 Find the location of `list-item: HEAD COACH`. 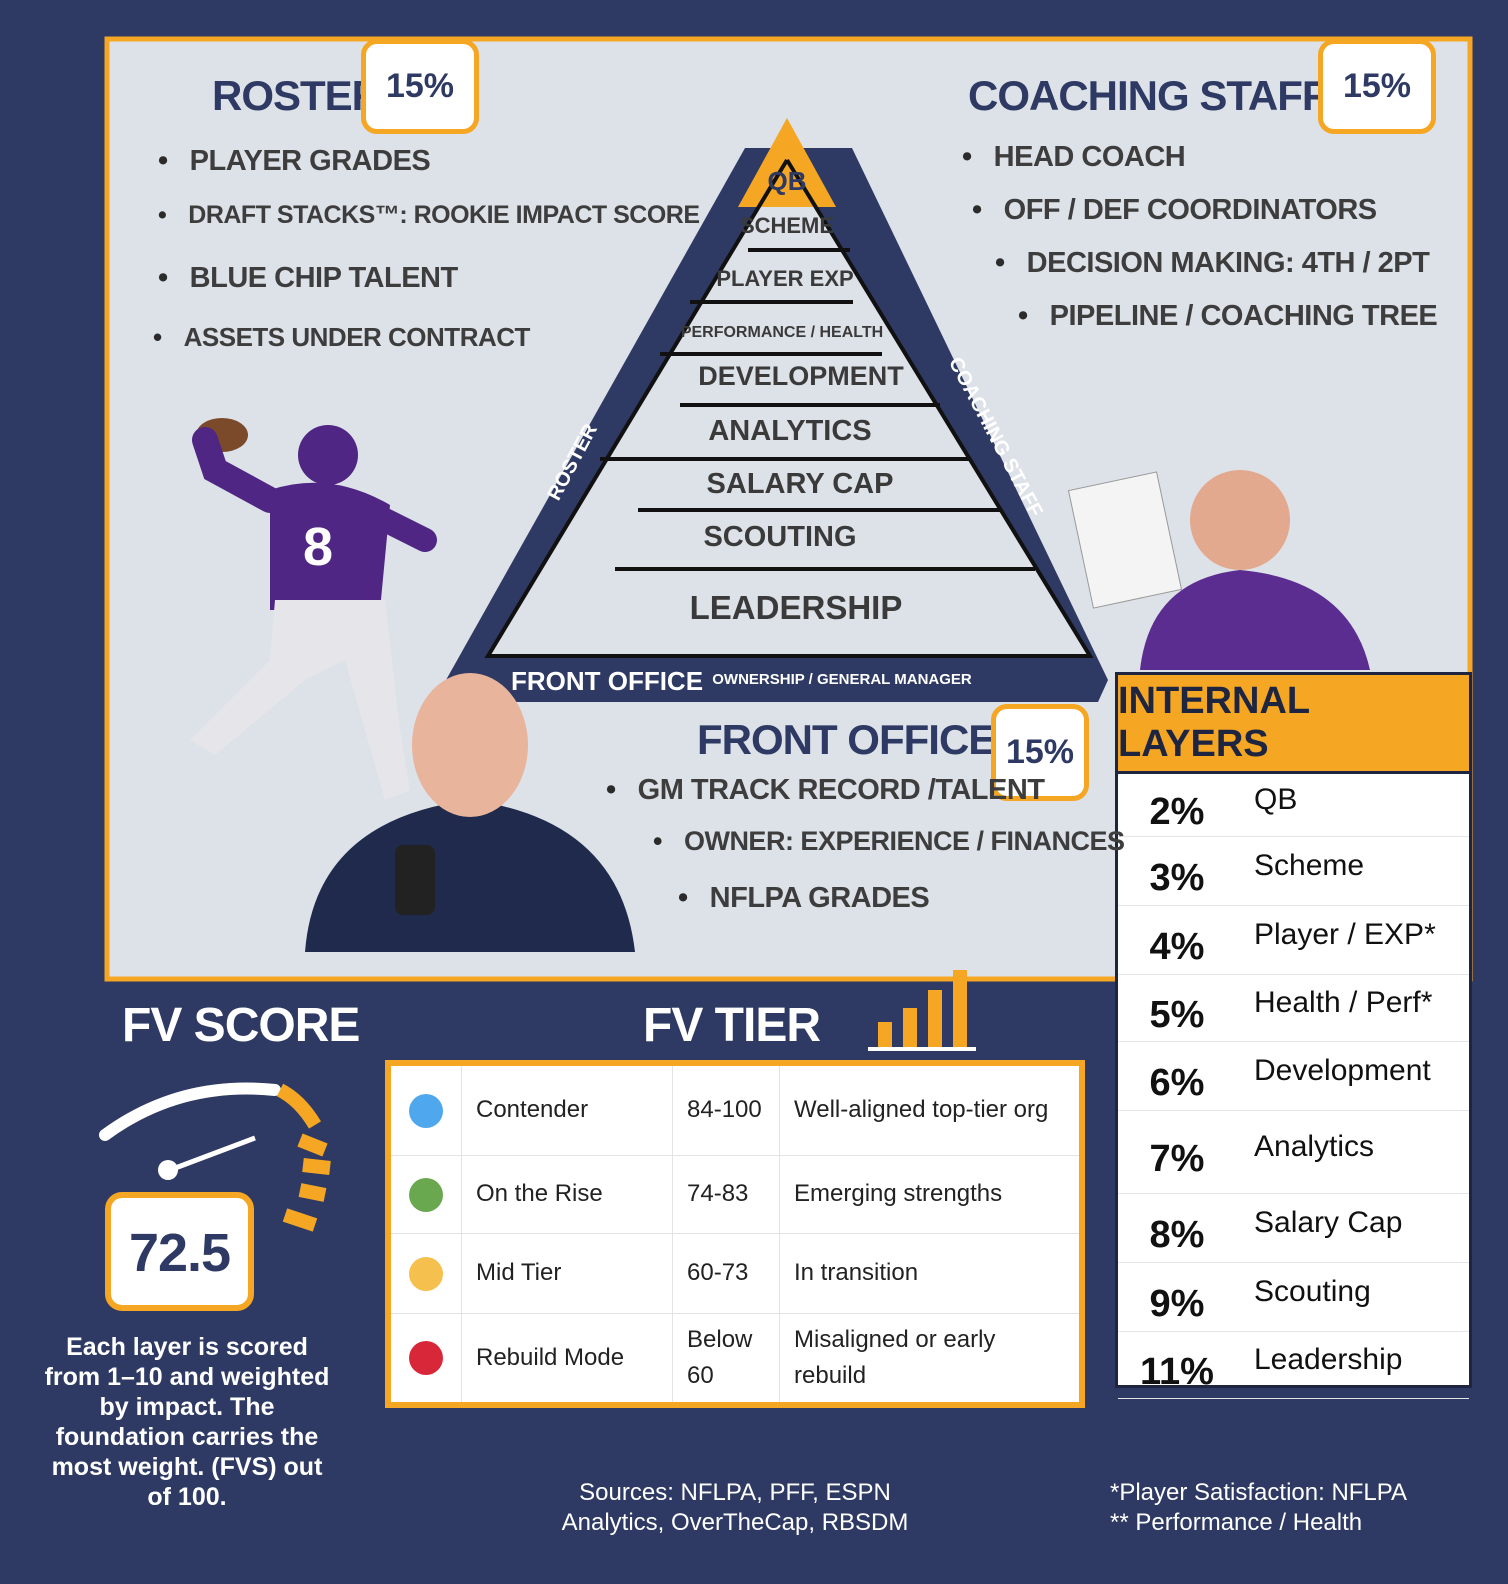

list-item: HEAD COACH is located at coordinates (1074, 157).